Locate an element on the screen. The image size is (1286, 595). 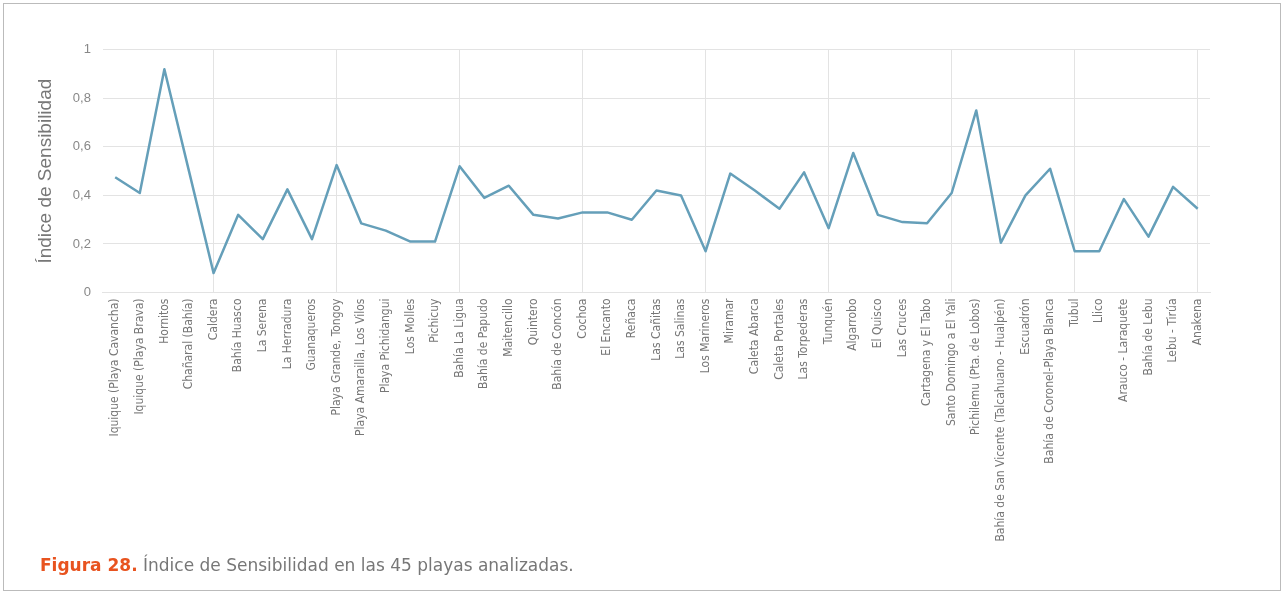
x-tick-label: Miramar is located at coordinates (729, 320).